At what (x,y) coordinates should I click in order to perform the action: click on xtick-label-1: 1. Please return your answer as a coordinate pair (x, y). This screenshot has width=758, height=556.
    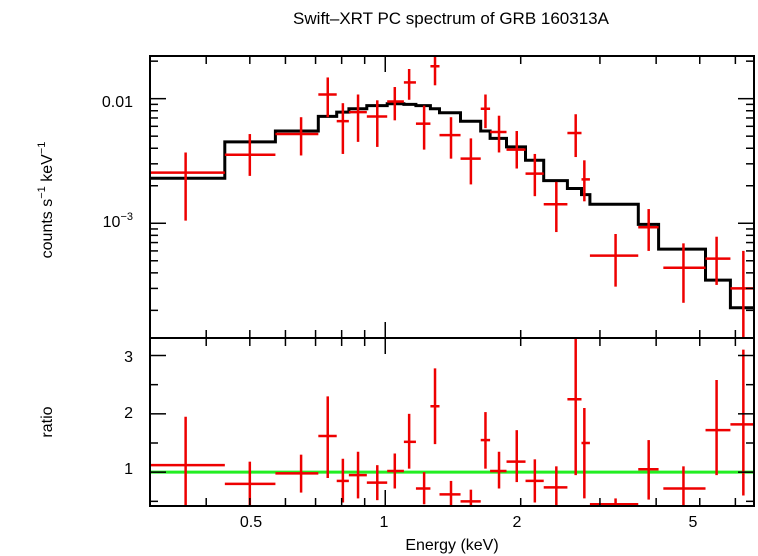
    Looking at the image, I should click on (384, 522).